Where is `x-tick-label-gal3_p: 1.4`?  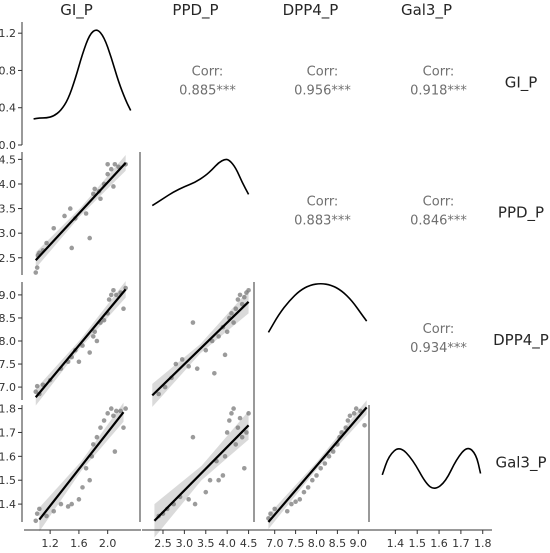
x-tick-label-gal3_p: 1.4 is located at coordinates (396, 543).